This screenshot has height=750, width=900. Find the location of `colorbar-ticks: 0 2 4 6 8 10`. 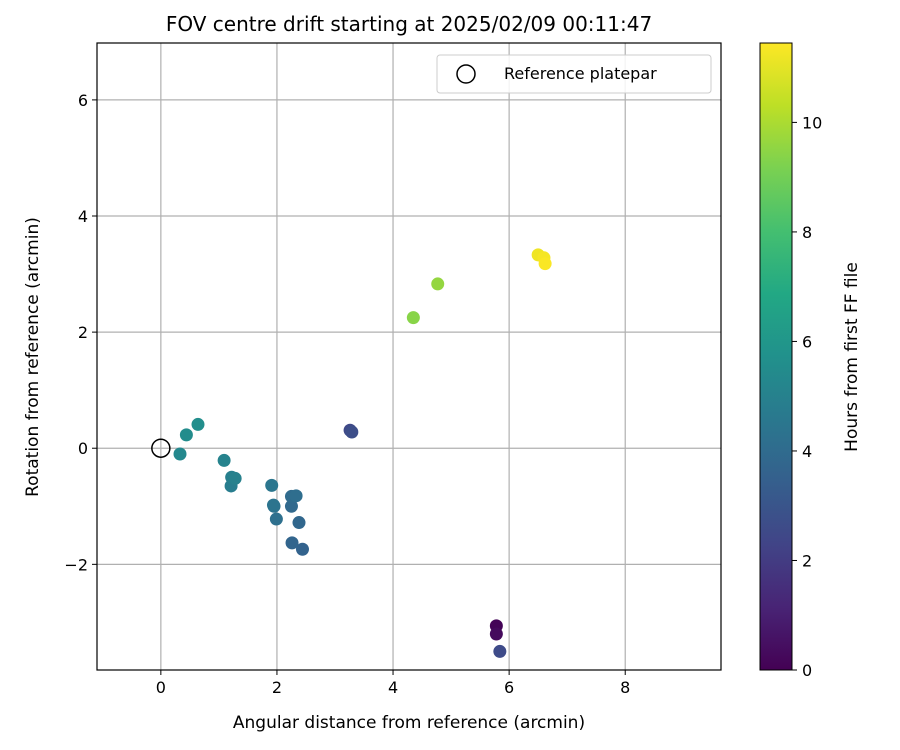

colorbar-ticks: 0 2 4 6 8 10 is located at coordinates (807, 396).